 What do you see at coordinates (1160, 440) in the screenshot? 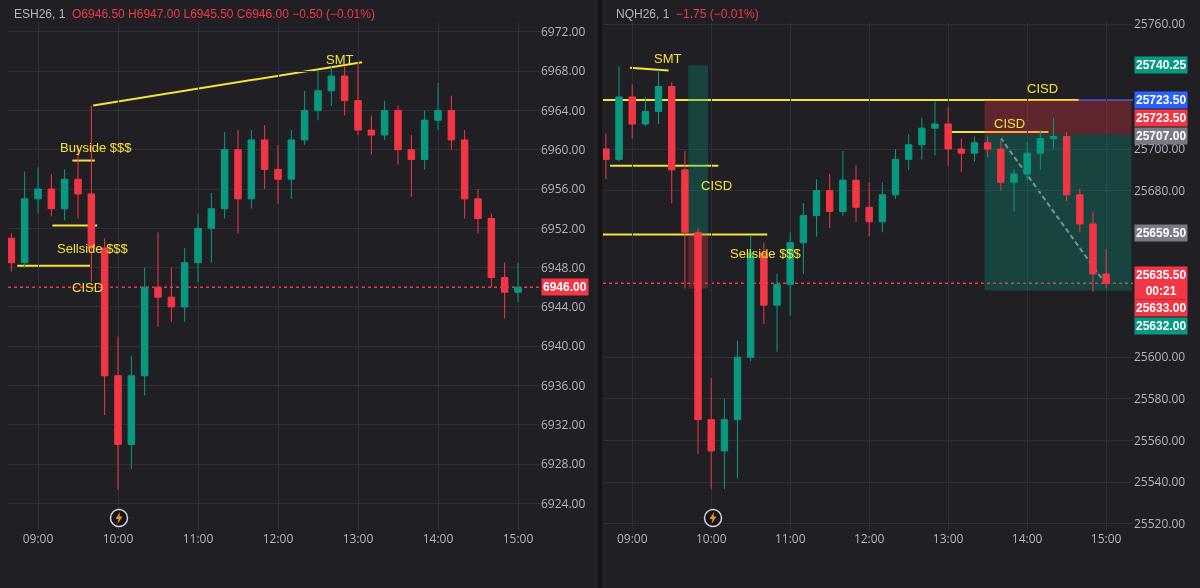
I see `y-tick-label: 25560.00` at bounding box center [1160, 440].